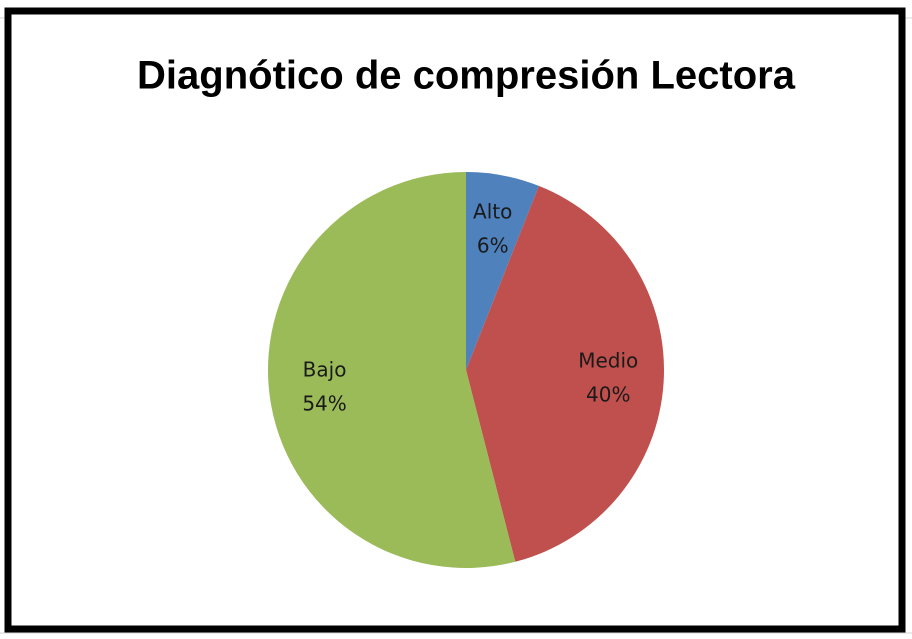 The width and height of the screenshot is (912, 639). What do you see at coordinates (324, 403) in the screenshot?
I see `slice-value-label: 54%` at bounding box center [324, 403].